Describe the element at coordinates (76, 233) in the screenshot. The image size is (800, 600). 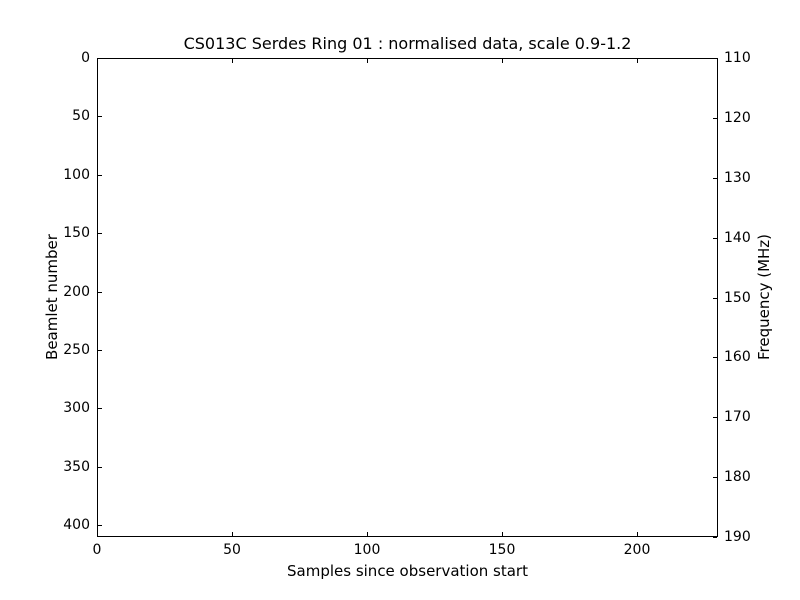
I see `y-tick-label-left: 150` at that location.